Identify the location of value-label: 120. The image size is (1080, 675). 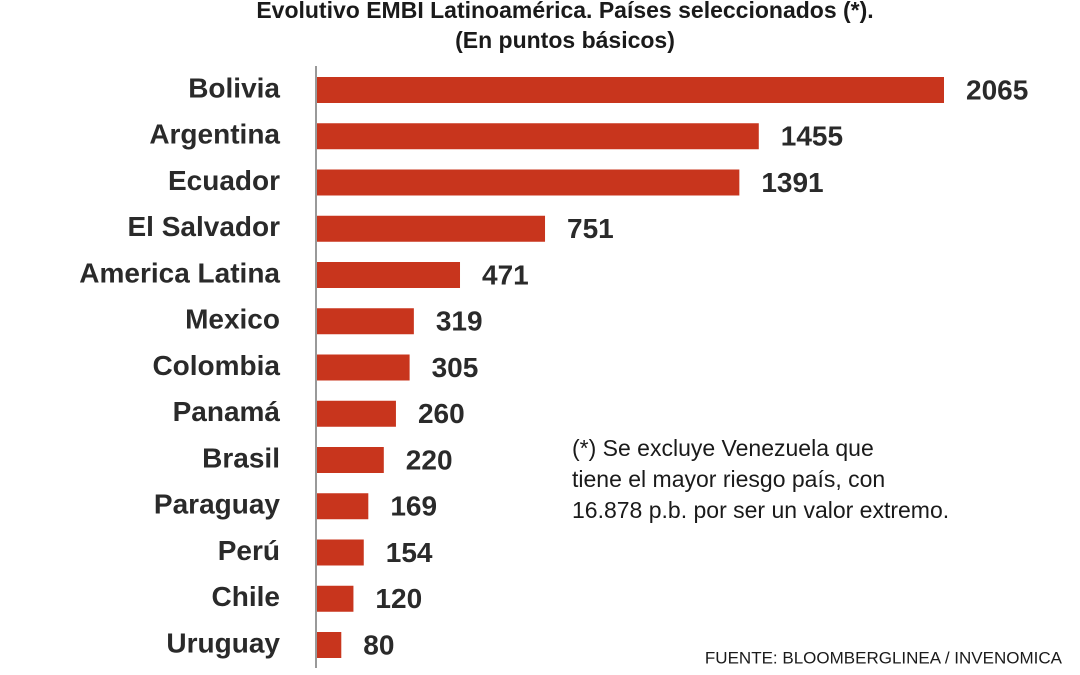
(398, 598).